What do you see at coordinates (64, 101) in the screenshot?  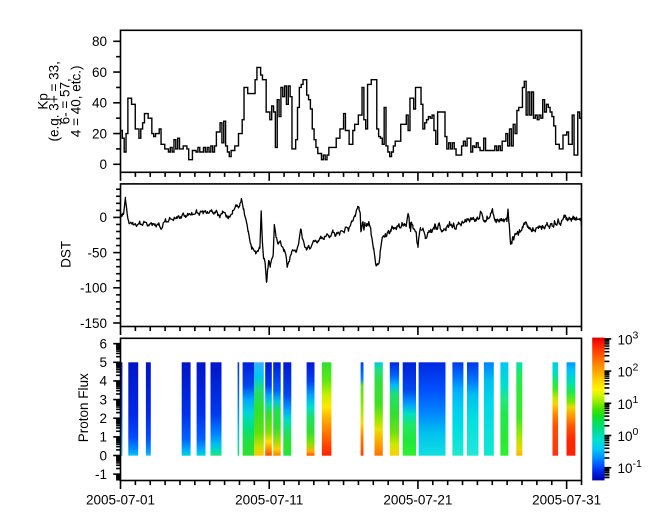 I see `svg-text: 6- = 57,` at bounding box center [64, 101].